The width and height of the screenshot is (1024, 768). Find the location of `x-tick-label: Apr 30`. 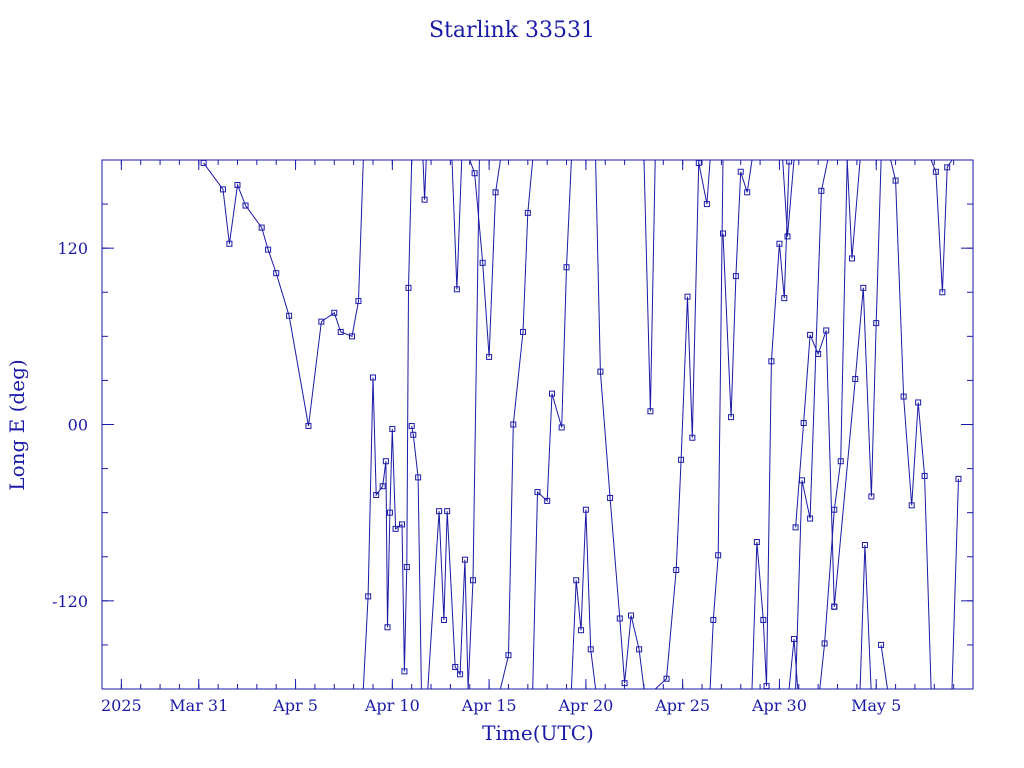

x-tick-label: Apr 30 is located at coordinates (779, 705).